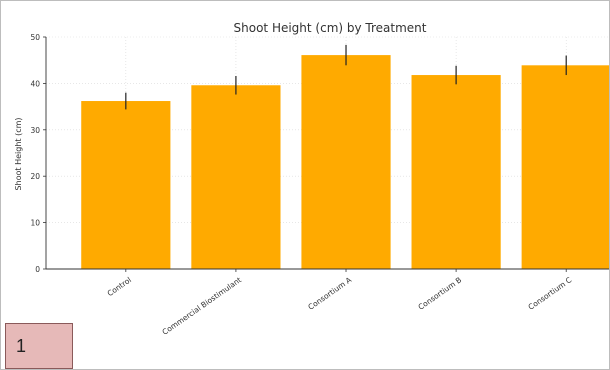 The image size is (610, 370). I want to click on x-tick-label: Control, so click(119, 286).